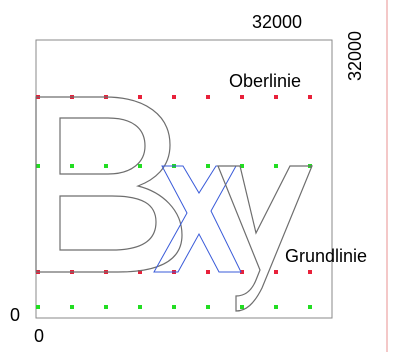 The image size is (396, 352). Describe the element at coordinates (39, 336) in the screenshot. I see `origin-x-label: 0` at that location.